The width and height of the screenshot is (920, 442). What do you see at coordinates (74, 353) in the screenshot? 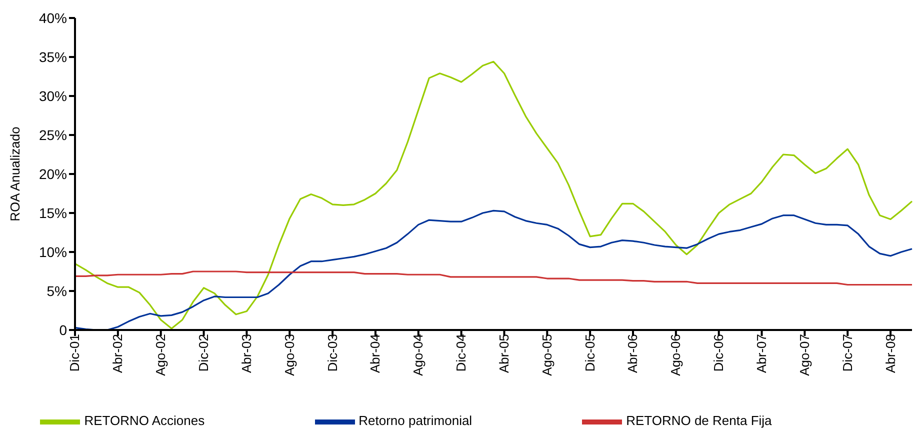
I see `x-tick-label: Dic-01` at bounding box center [74, 353].